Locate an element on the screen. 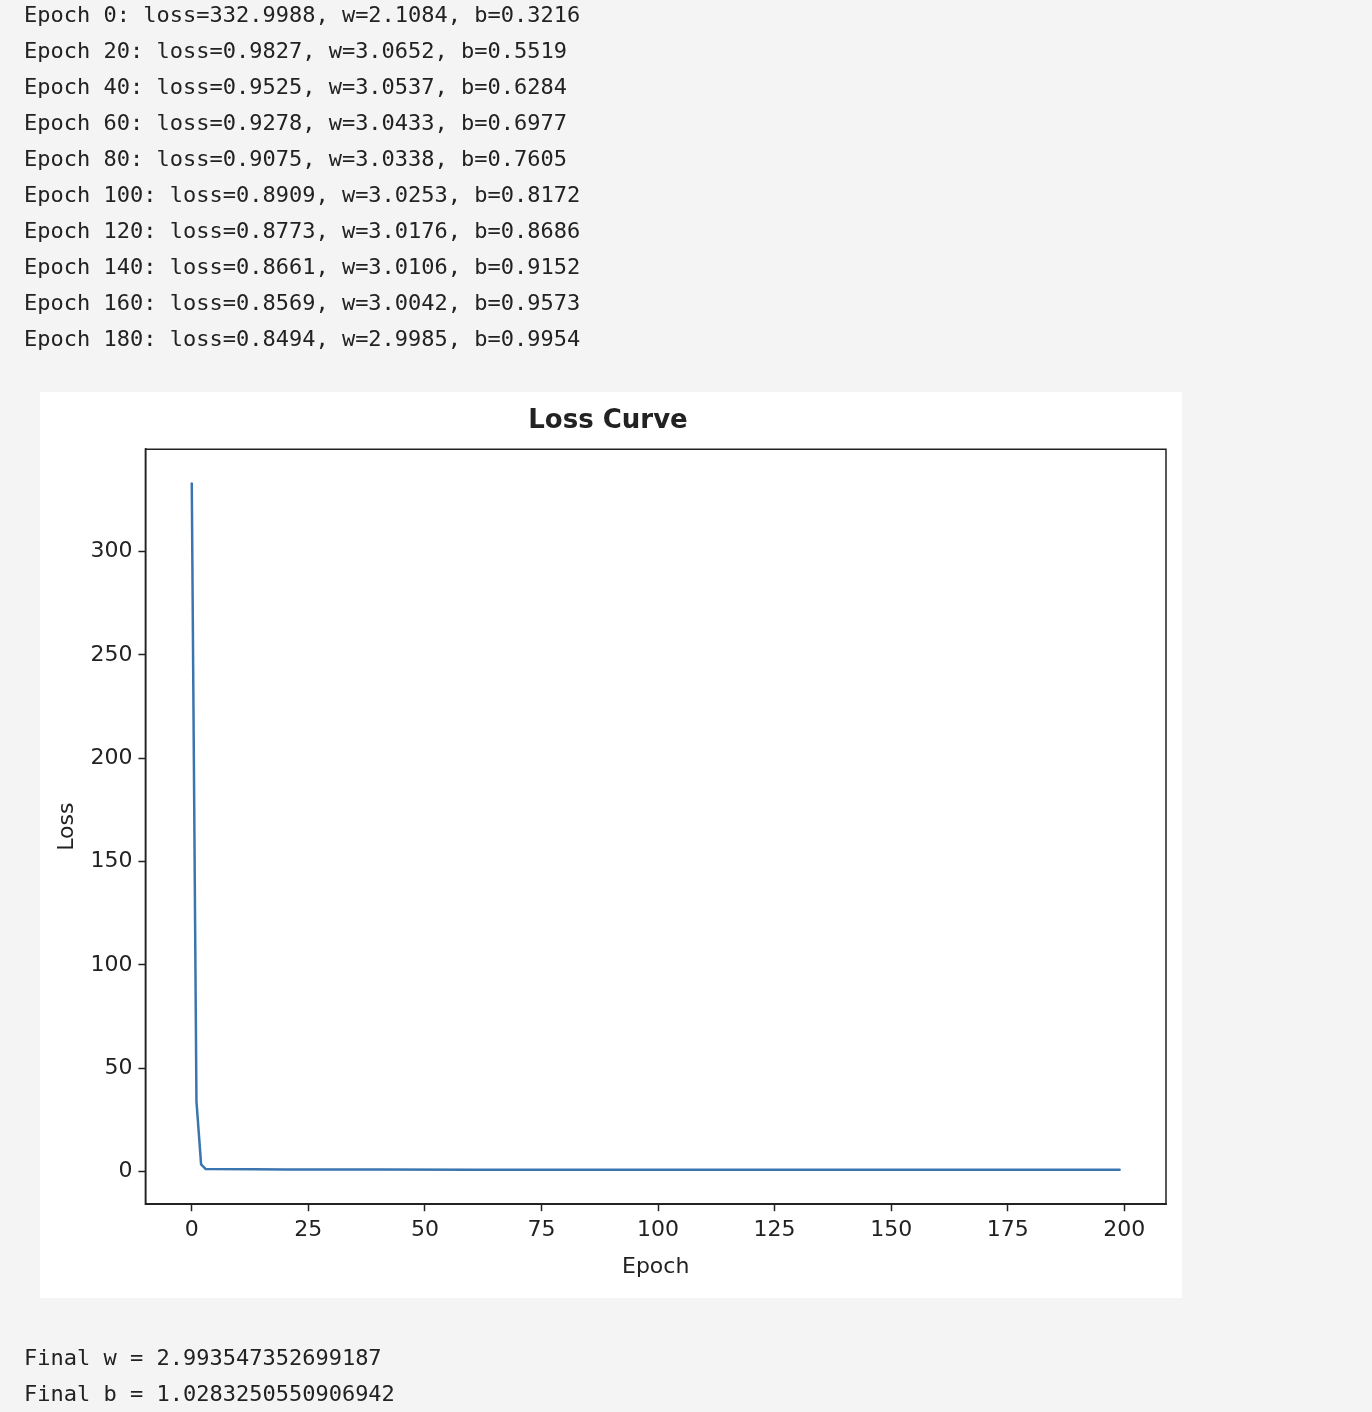 This screenshot has width=1372, height=1412. text: Epoch 0: loss=332.9988, w=2.1084, b=0.3216 is located at coordinates (302, 15).